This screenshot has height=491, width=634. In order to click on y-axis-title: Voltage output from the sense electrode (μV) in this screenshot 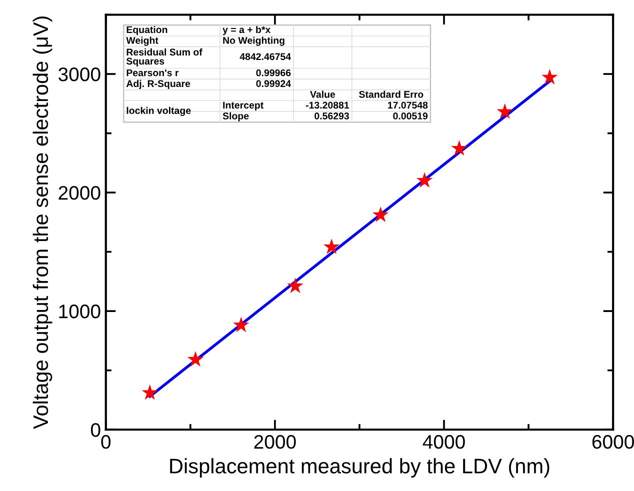, I will do `click(42, 223)`.